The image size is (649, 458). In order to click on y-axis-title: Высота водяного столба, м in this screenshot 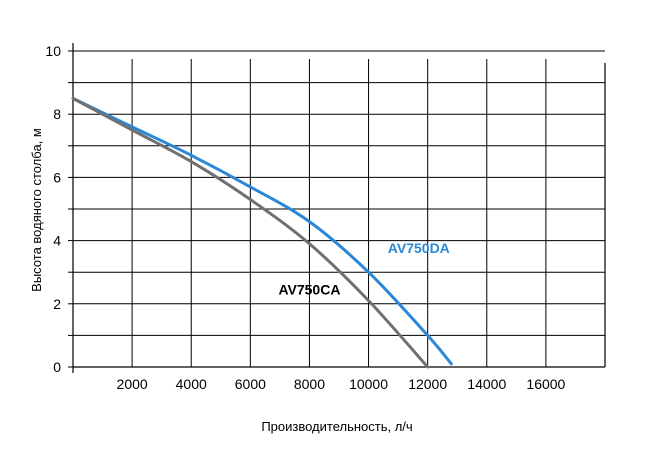, I will do `click(36, 210)`.